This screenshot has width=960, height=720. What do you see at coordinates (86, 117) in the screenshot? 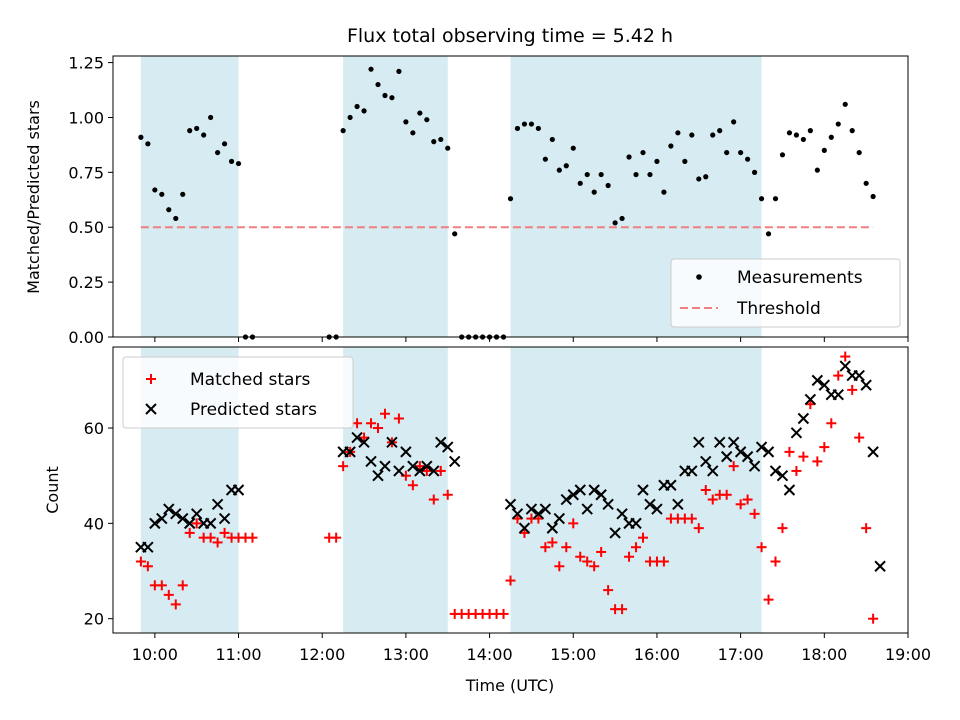
I see `y-tick-label: 1.00` at bounding box center [86, 117].